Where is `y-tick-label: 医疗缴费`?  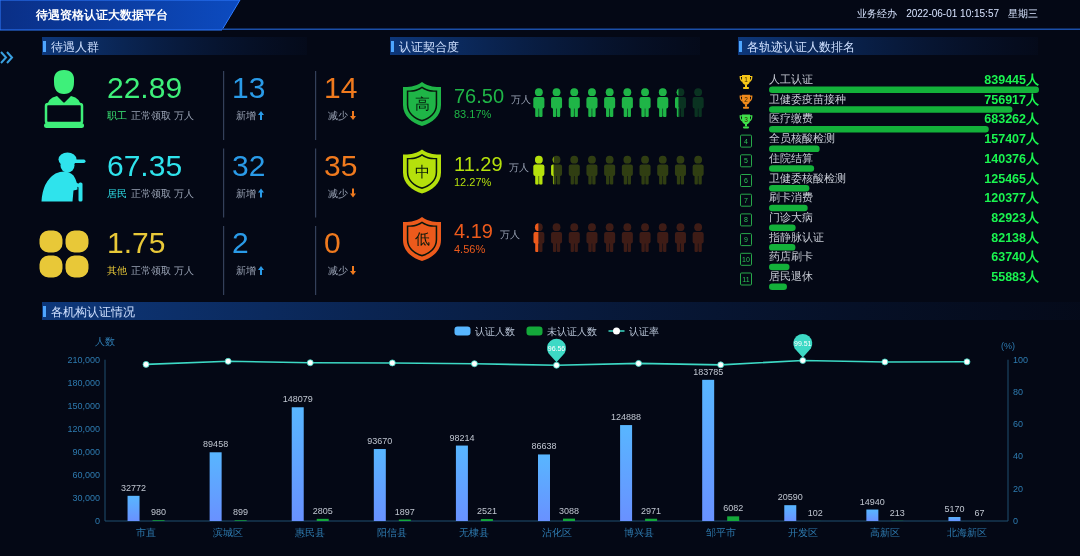 y-tick-label: 医疗缴费 is located at coordinates (791, 118).